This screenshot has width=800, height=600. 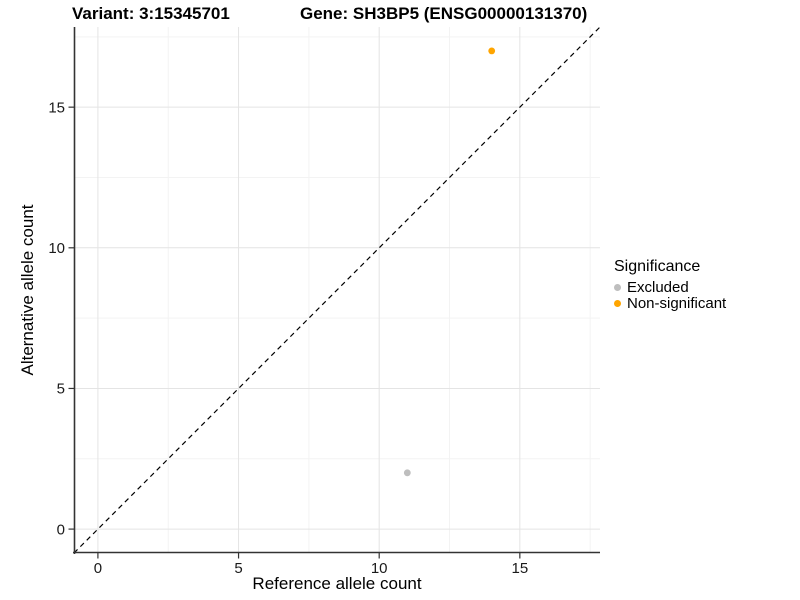 I want to click on legend: Significance Excluded Non-significant, so click(x=670, y=284).